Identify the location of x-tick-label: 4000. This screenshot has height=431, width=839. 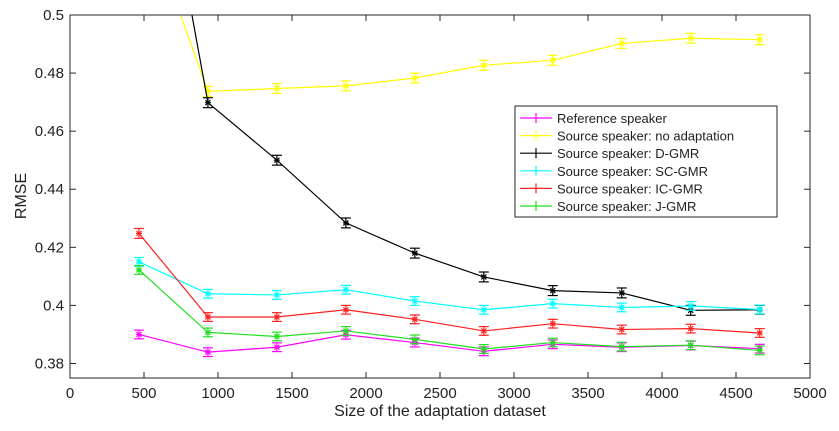
(661, 393).